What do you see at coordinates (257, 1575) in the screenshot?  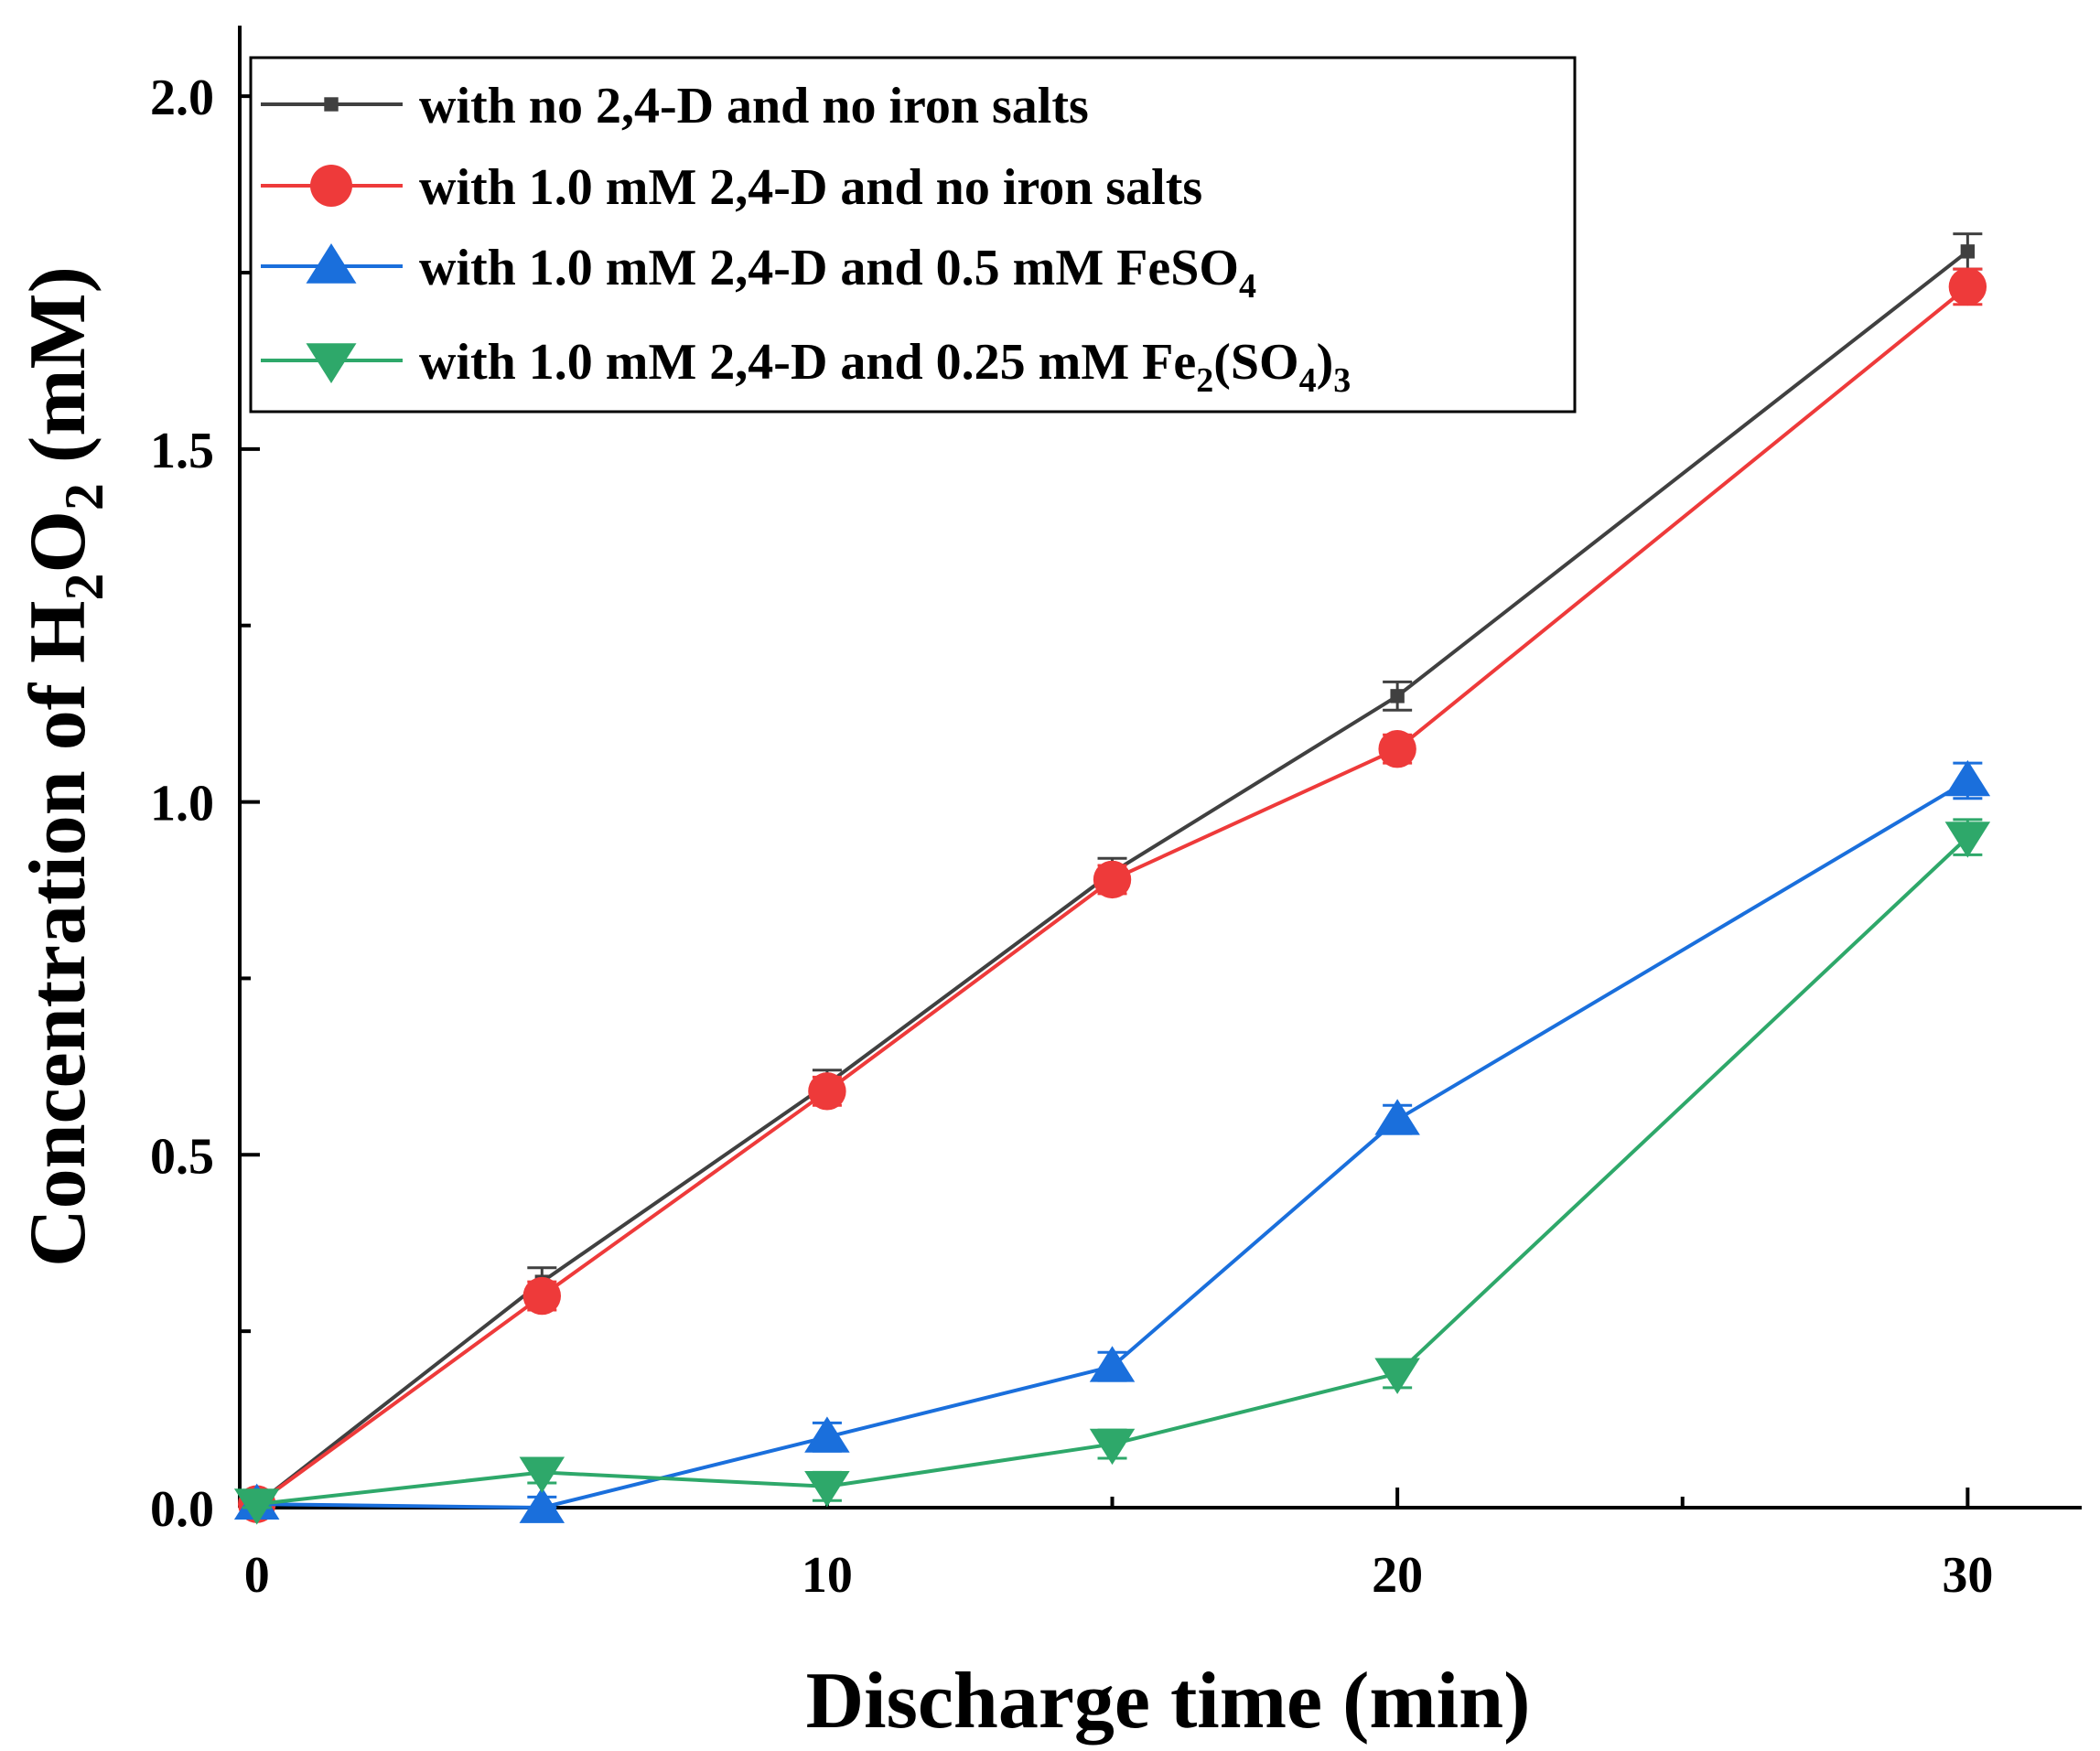 I see `x-tick-label: 0` at bounding box center [257, 1575].